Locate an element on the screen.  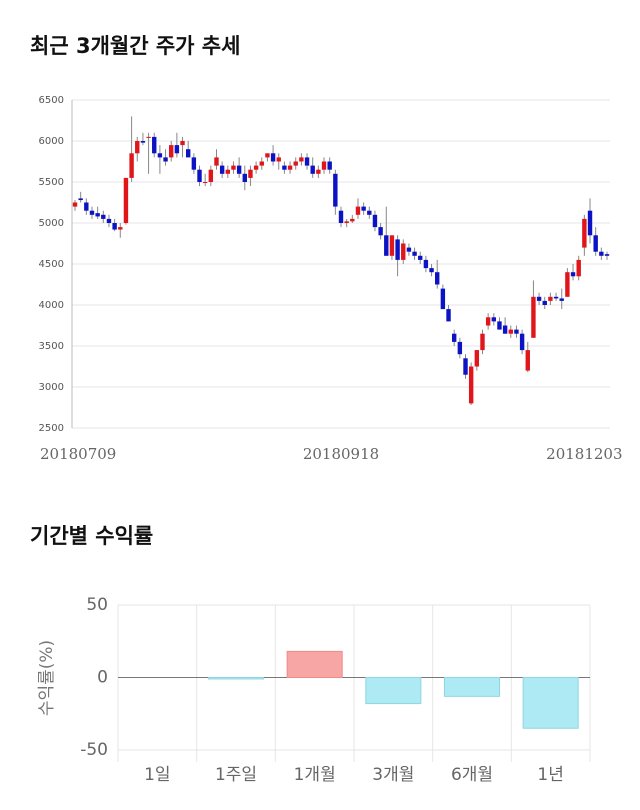
chart-title: 최근 3개월간 주가 추세 is located at coordinates (135, 46).